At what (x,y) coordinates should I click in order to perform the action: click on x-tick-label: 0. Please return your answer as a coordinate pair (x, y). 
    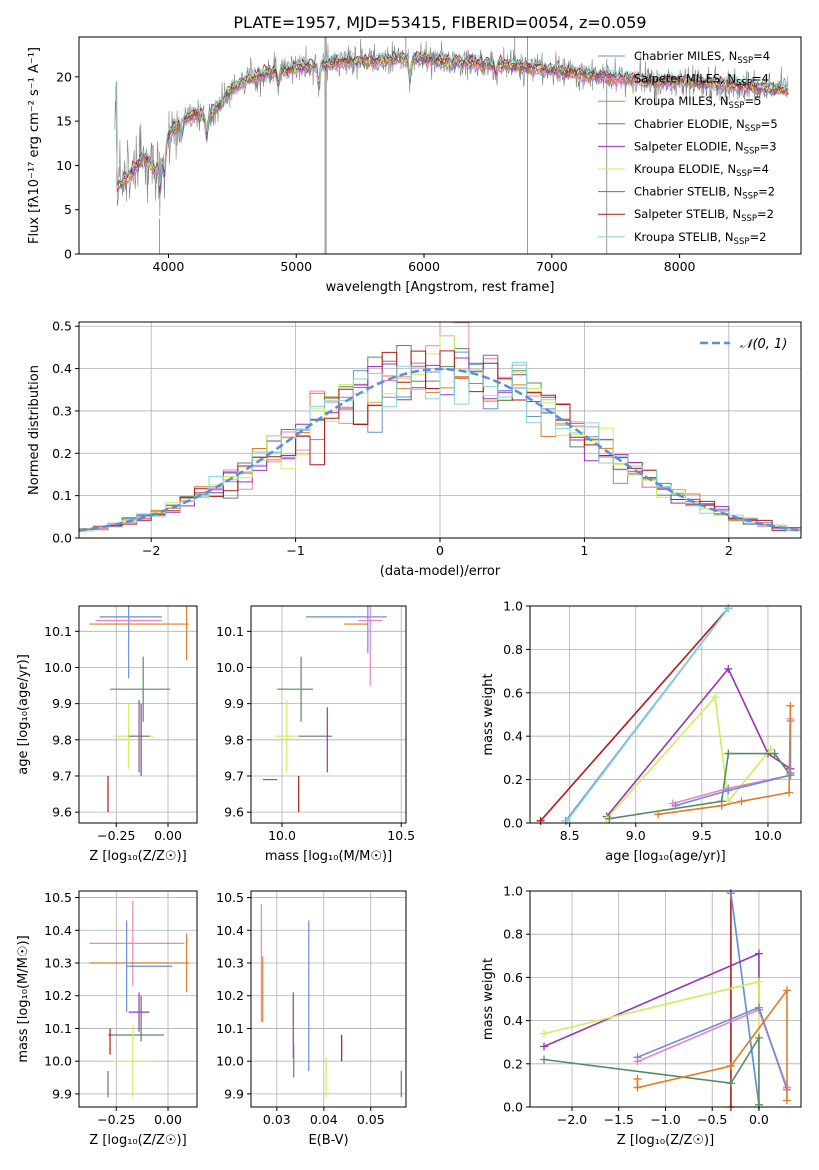
    Looking at the image, I should click on (440, 550).